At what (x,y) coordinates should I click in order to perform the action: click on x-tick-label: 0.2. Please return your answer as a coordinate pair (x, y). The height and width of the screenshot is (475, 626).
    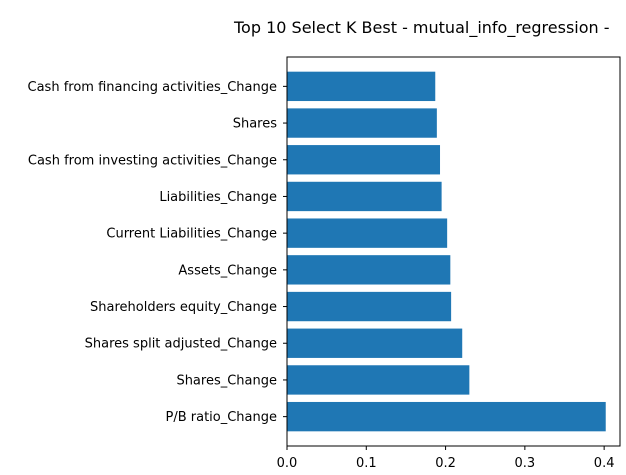
    Looking at the image, I should click on (445, 463).